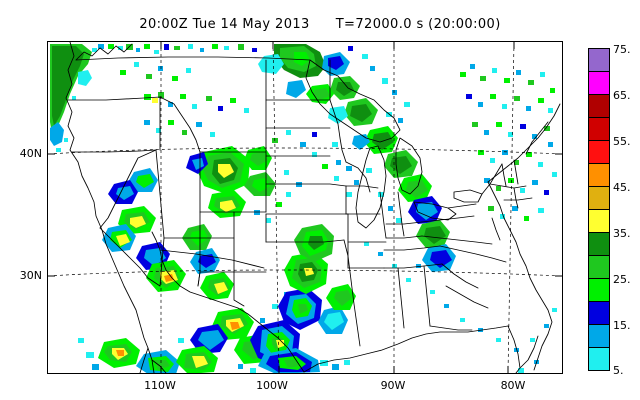 The width and height of the screenshot is (640, 400). I want to click on echo-region-upper-midwest, so click(334, 99).